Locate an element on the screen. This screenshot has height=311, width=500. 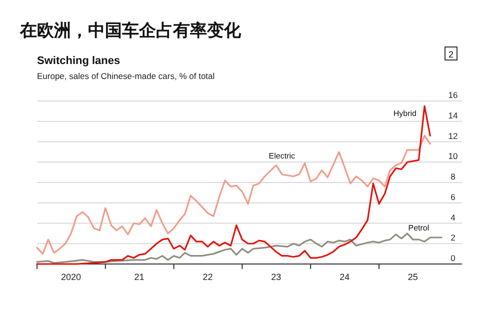
series-label: Petrol is located at coordinates (419, 228).